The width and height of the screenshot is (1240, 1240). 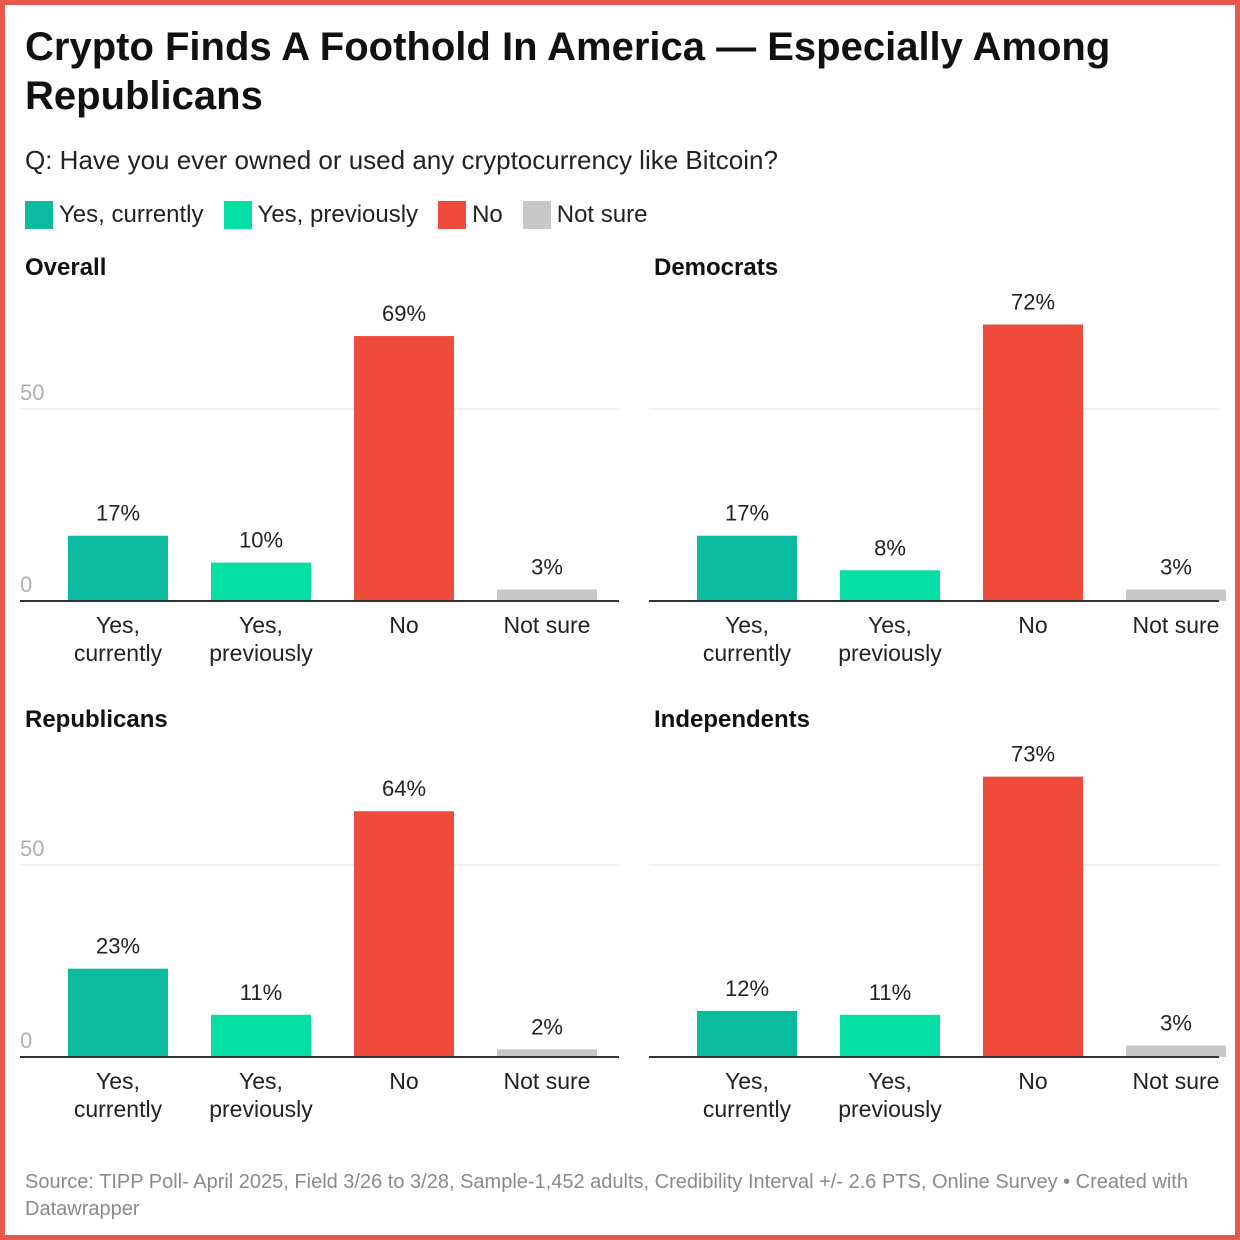 What do you see at coordinates (404, 788) in the screenshot?
I see `data-label-no: 64%` at bounding box center [404, 788].